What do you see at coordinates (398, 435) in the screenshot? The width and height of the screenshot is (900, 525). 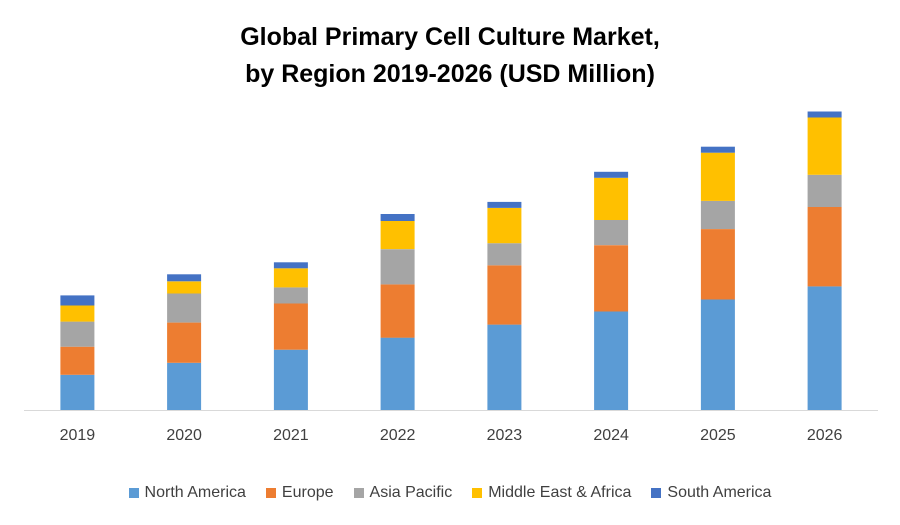 I see `x-tick-label: 2022` at bounding box center [398, 435].